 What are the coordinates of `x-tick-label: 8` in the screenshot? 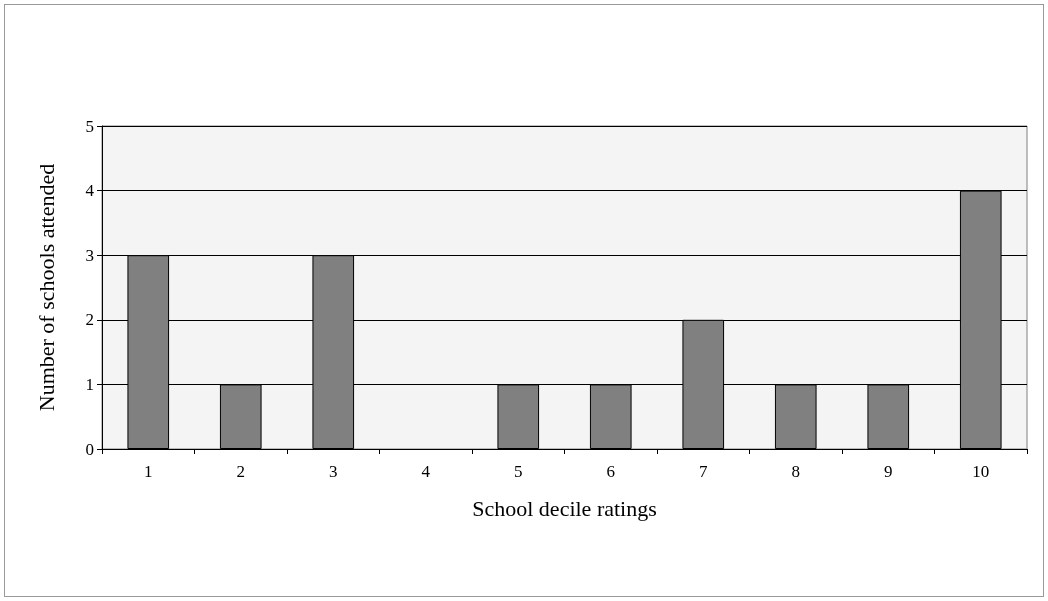 It's located at (795, 471).